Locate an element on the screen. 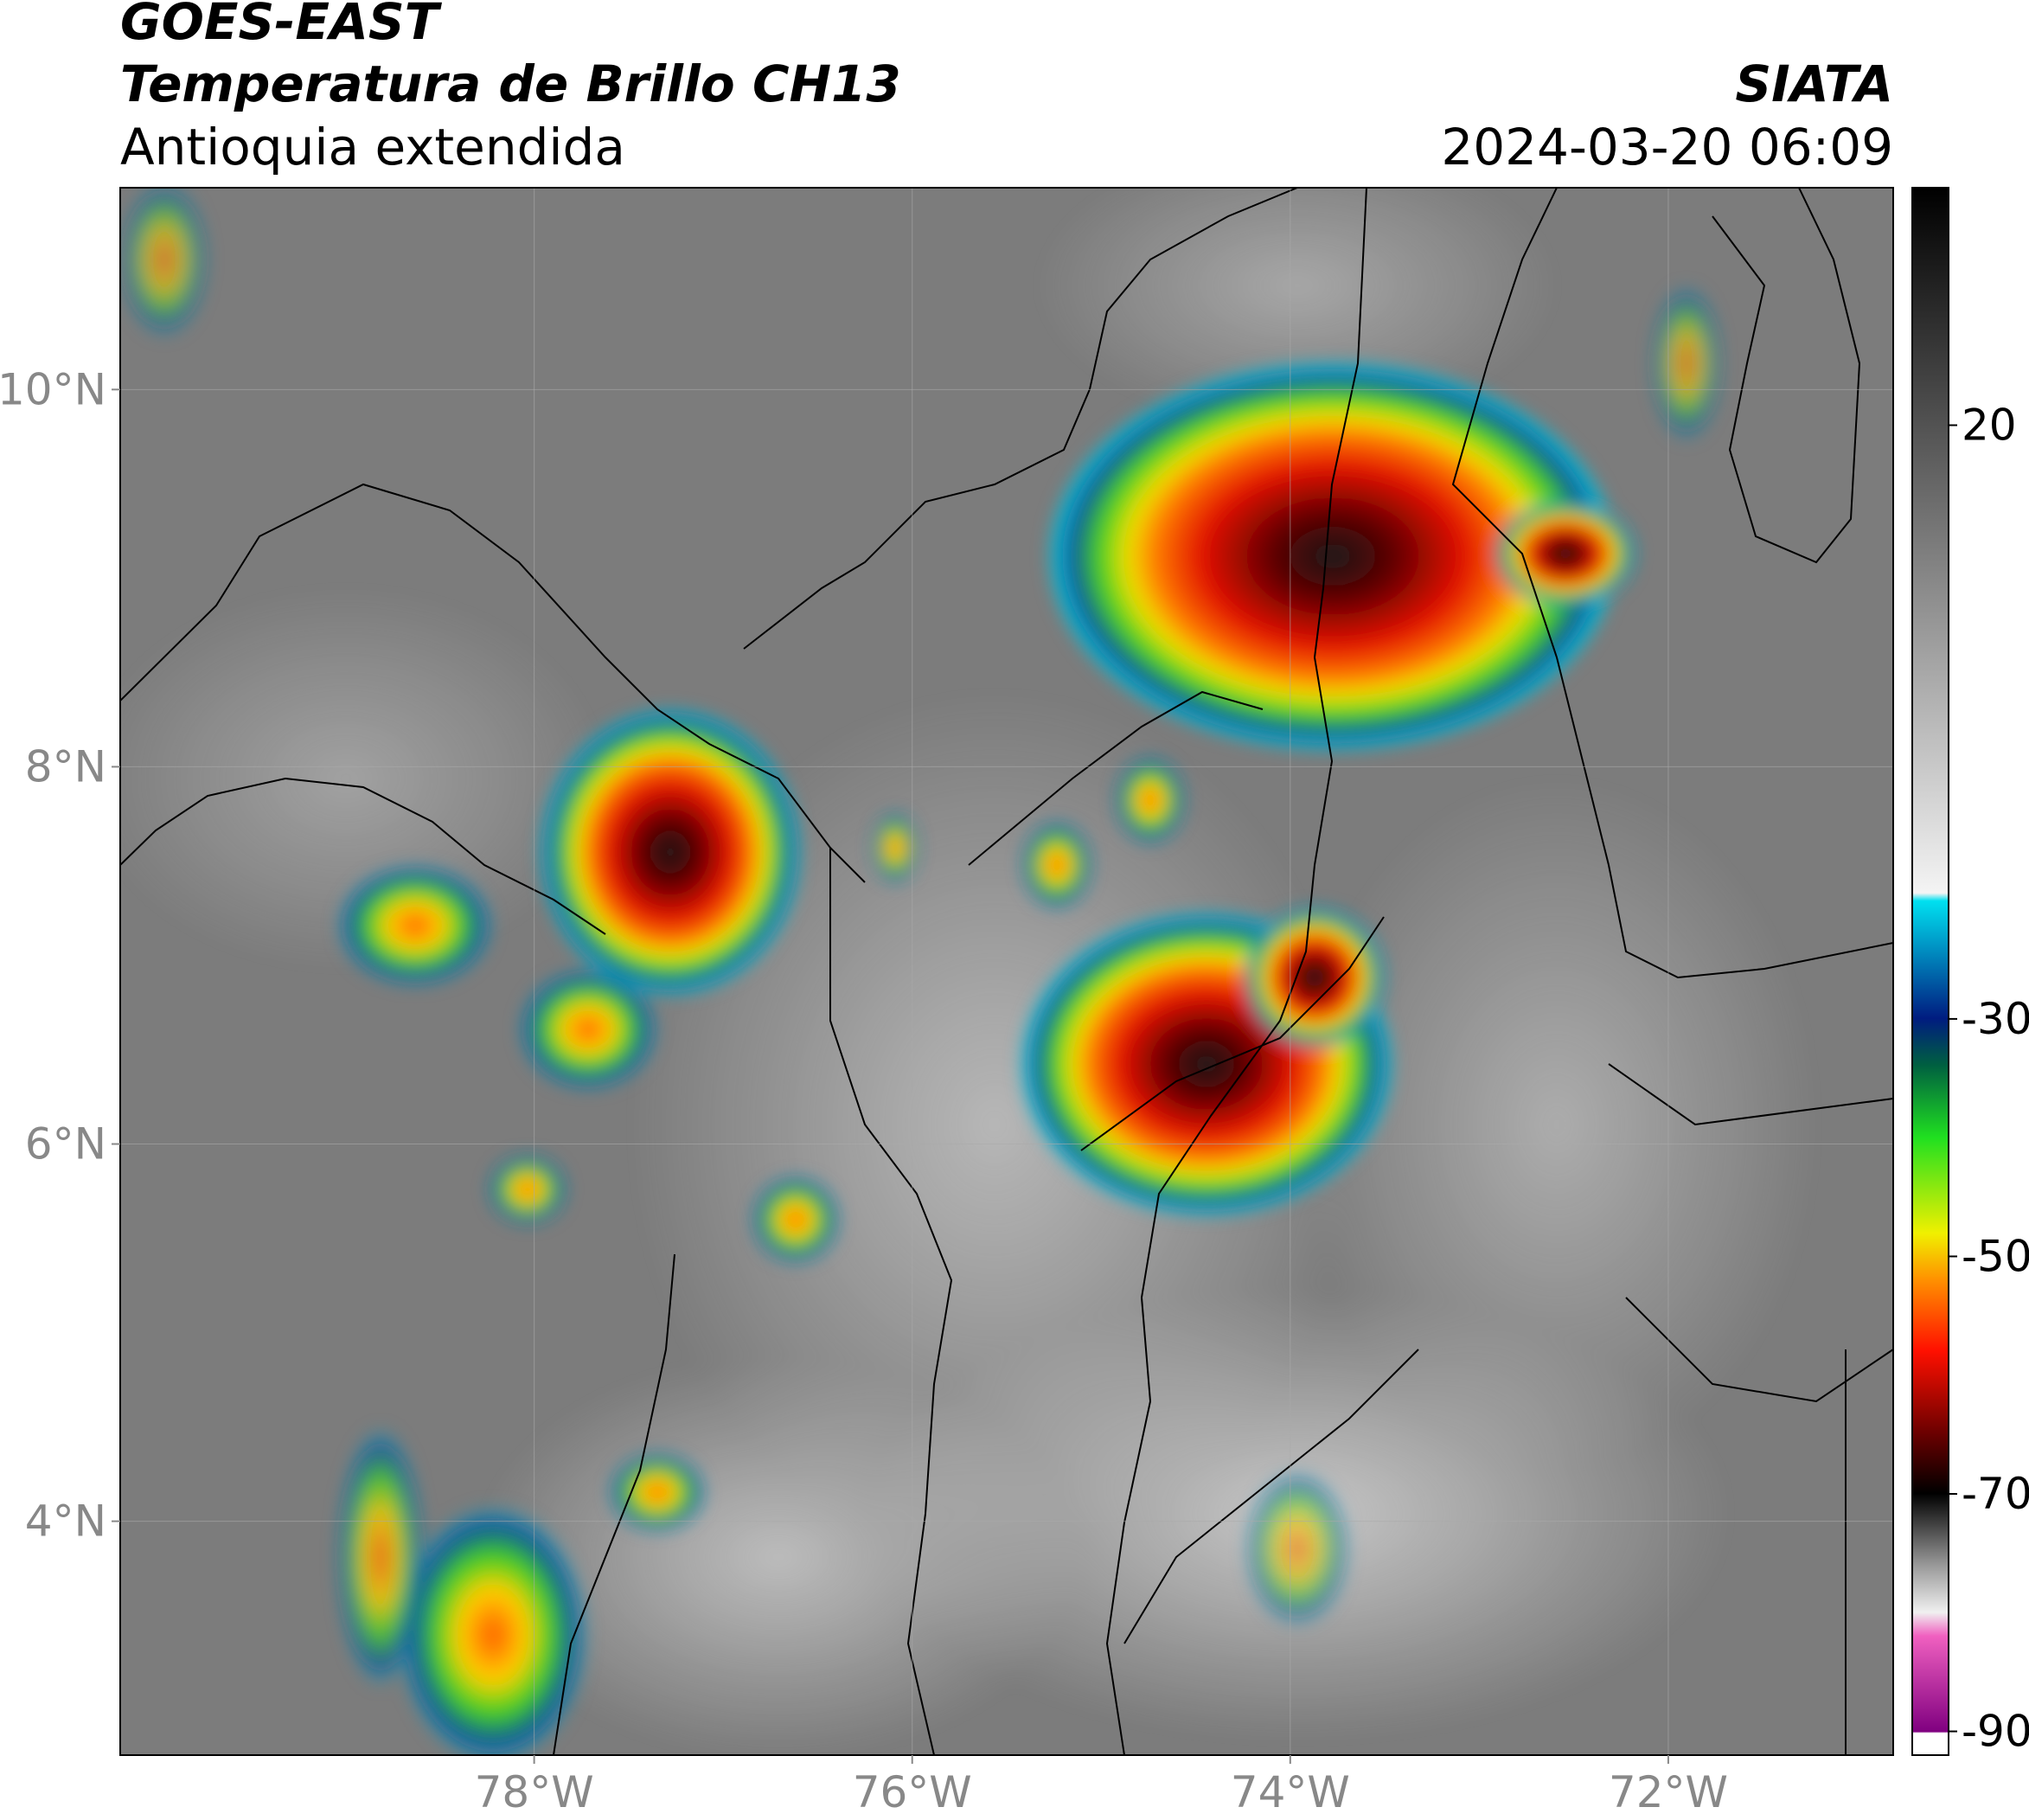 The height and width of the screenshot is (1820, 2029). colorbar-label: -30 is located at coordinates (1995, 1019).